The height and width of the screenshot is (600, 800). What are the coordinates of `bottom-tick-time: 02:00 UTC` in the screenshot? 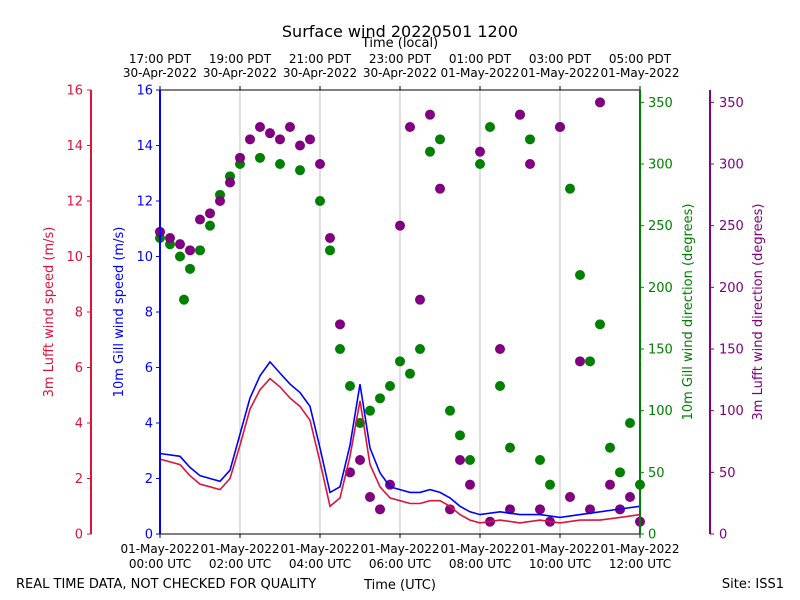 It's located at (240, 564).